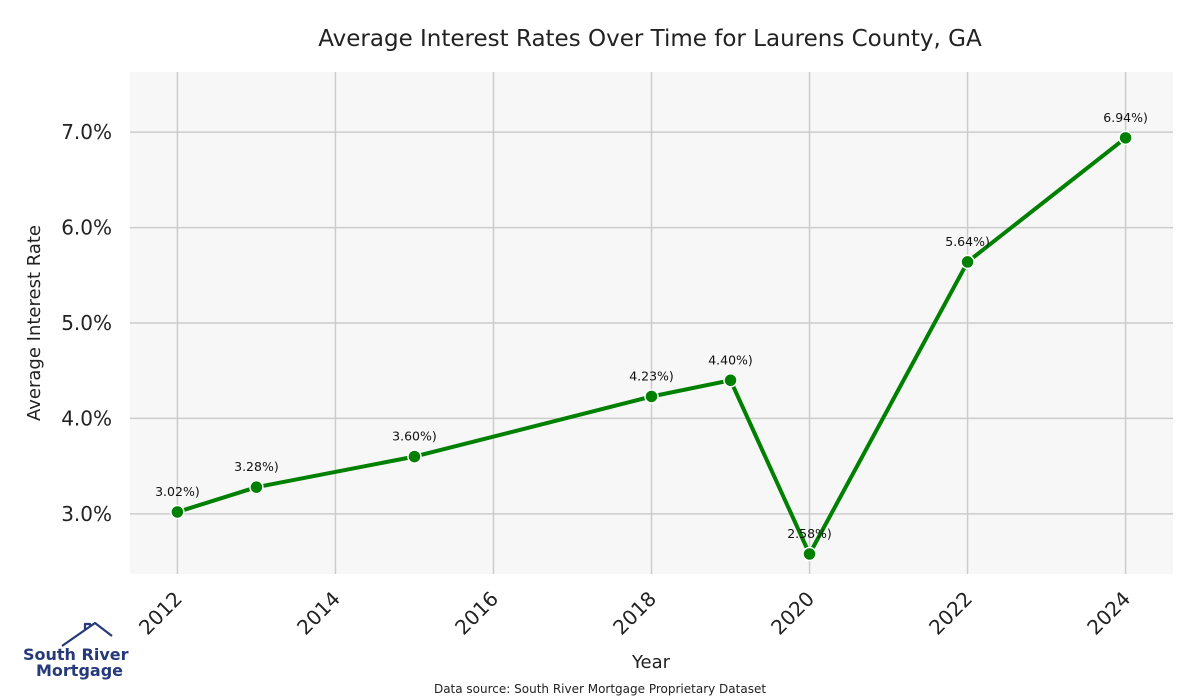 This screenshot has height=700, width=1200. What do you see at coordinates (950, 613) in the screenshot?
I see `x-tick-label: 2022` at bounding box center [950, 613].